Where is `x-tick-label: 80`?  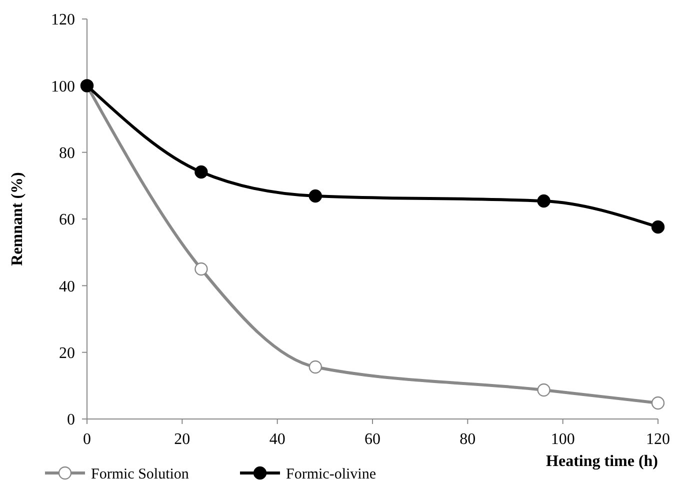
x-tick-label: 80 is located at coordinates (468, 439).